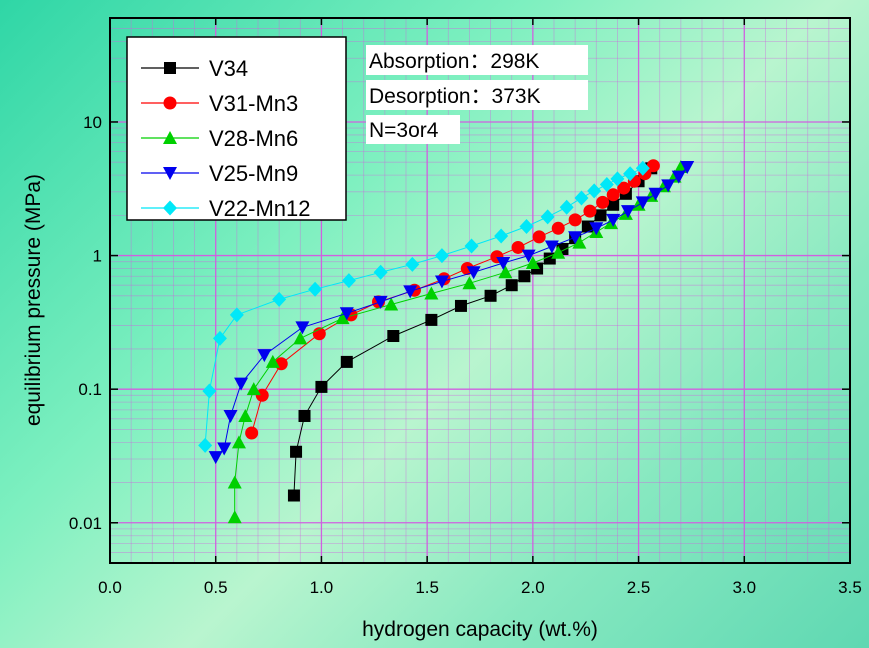 The width and height of the screenshot is (869, 648). Describe the element at coordinates (253, 103) in the screenshot. I see `legend-label: V31-Mn3` at that location.